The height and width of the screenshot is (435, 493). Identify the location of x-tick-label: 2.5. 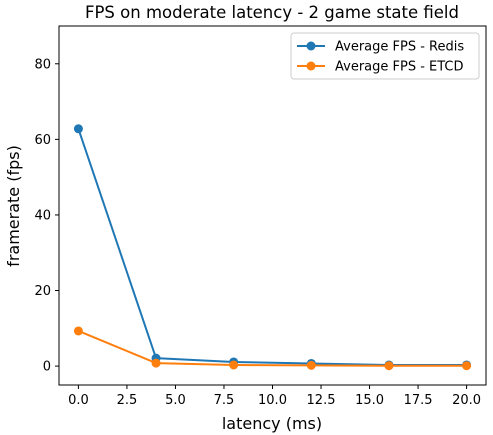
(127, 400).